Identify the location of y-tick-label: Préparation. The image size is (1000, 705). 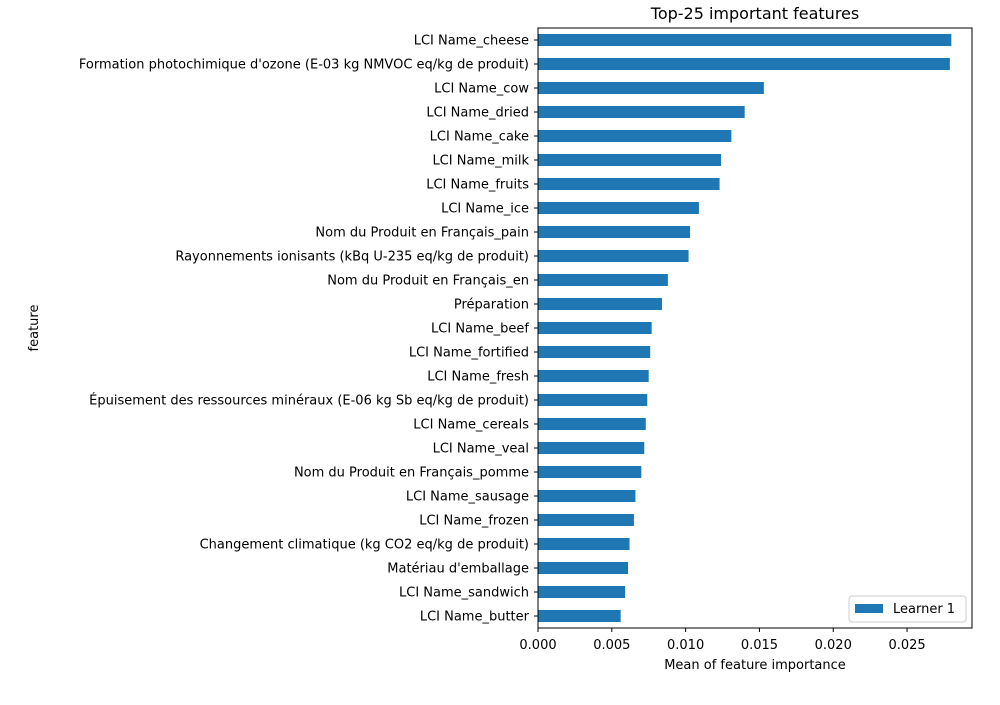
(491, 305).